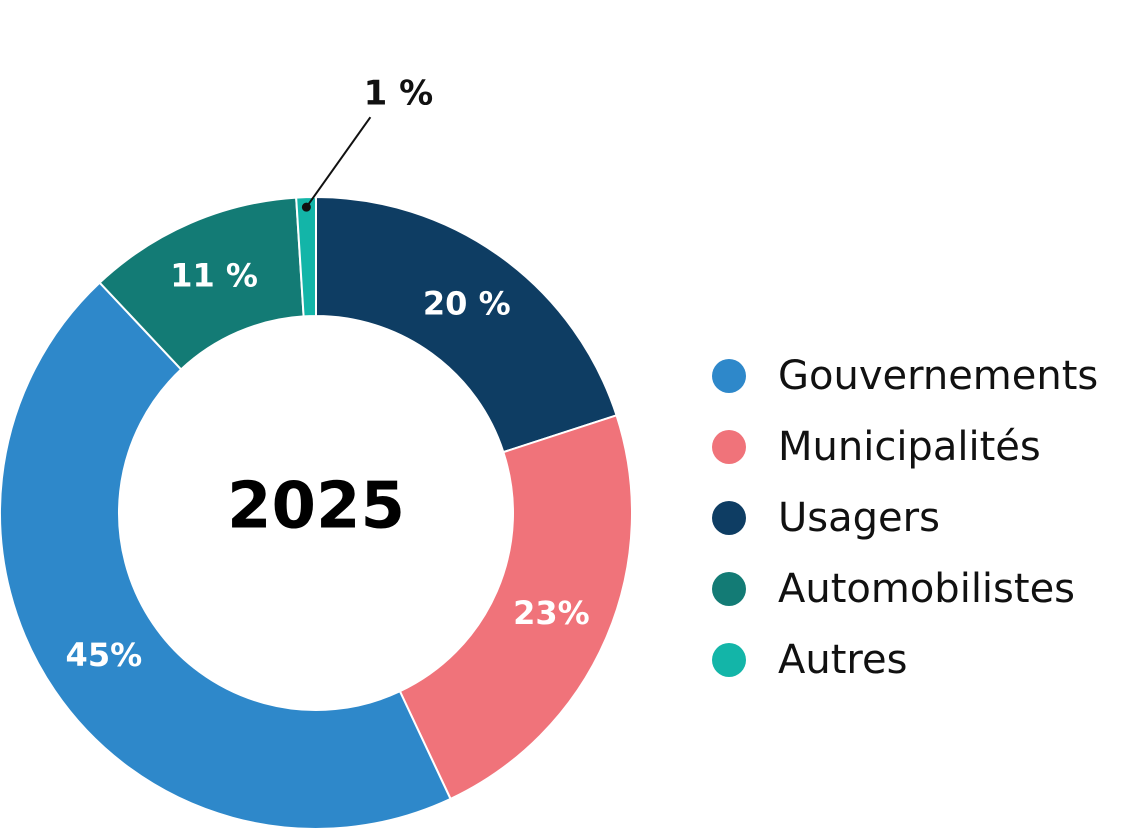 The image size is (1140, 830). I want to click on slice-label-gouvernements: 45%, so click(104, 655).